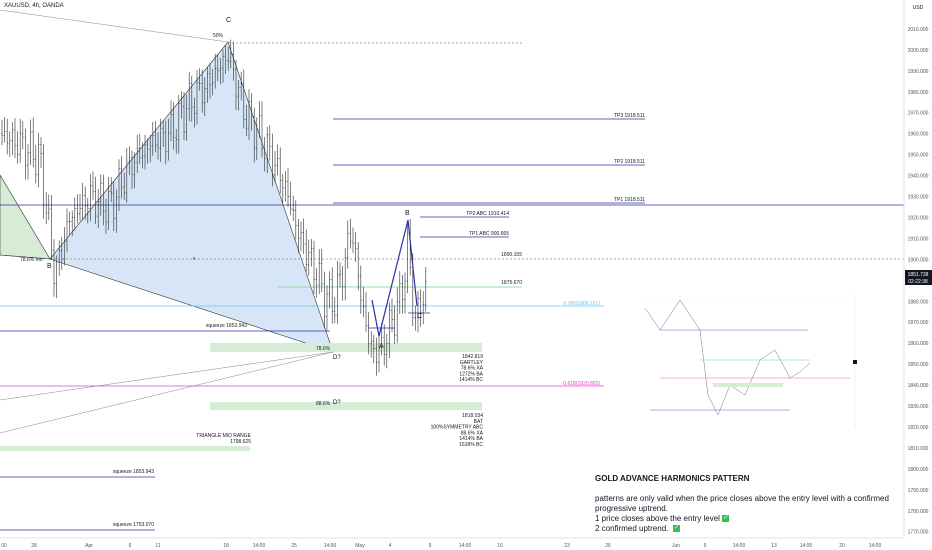 This screenshot has width=932, height=550. Describe the element at coordinates (157, 546) in the screenshot. I see `x-tick-label: 11` at that location.